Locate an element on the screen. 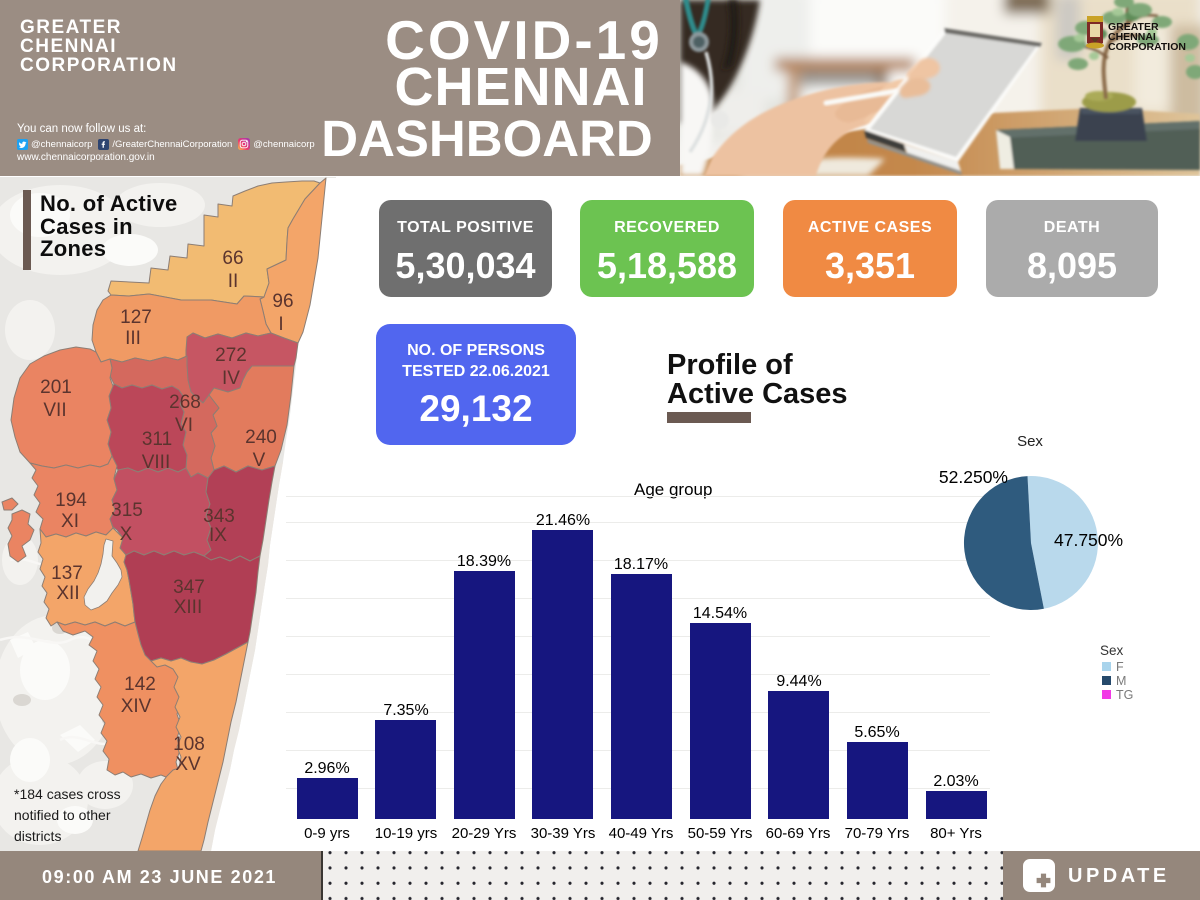  svg-text: GREATER is located at coordinates (1133, 27).